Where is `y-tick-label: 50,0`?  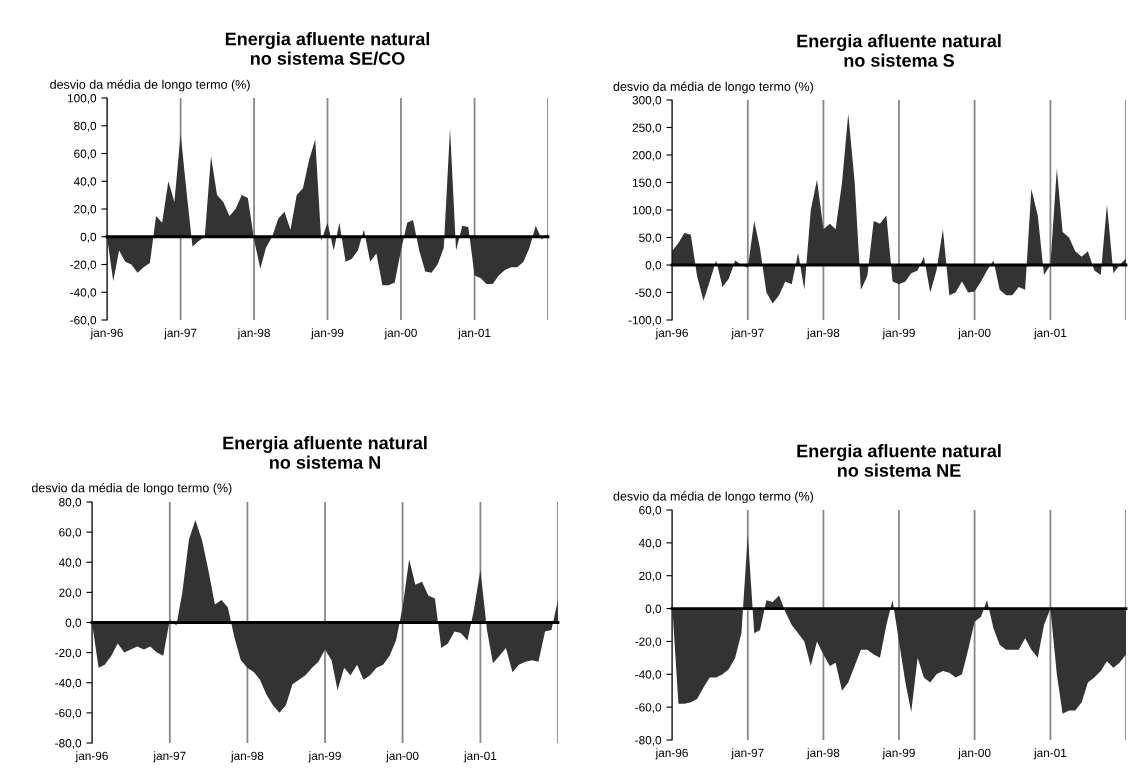
y-tick-label: 50,0 is located at coordinates (650, 238).